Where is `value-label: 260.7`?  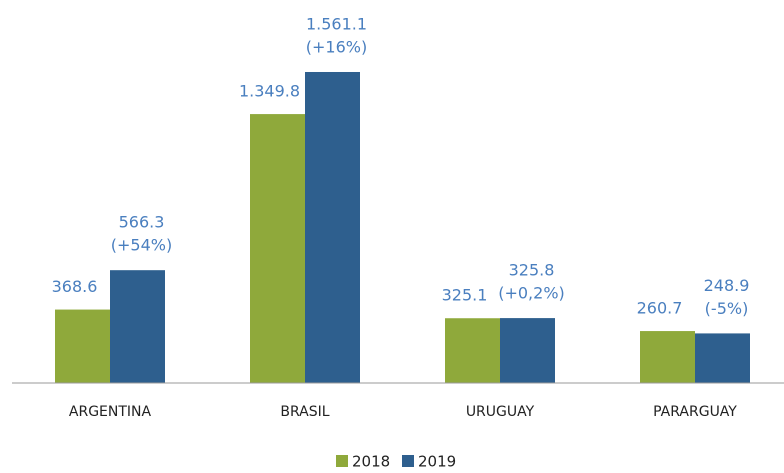
value-label: 260.7 is located at coordinates (660, 308).